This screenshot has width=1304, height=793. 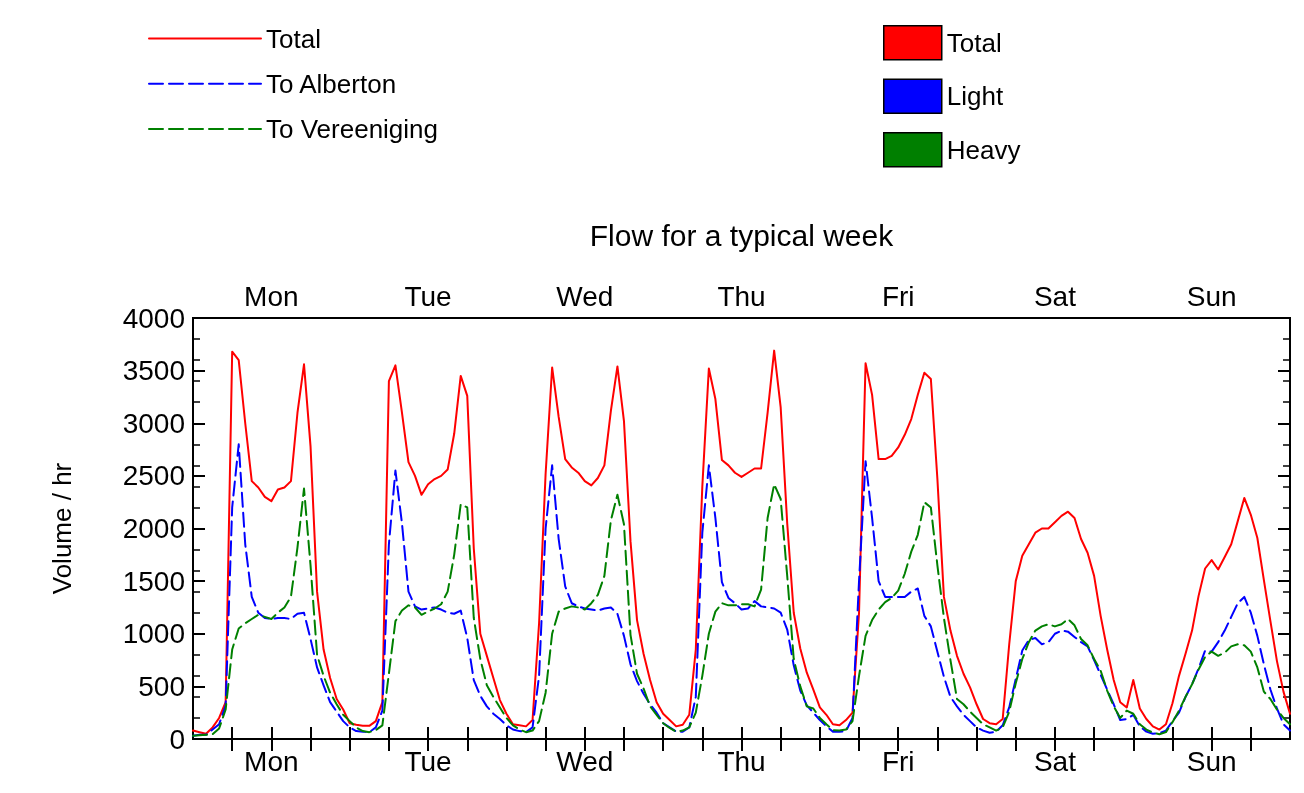 What do you see at coordinates (352, 129) in the screenshot?
I see `legend-label: To Vereeniging` at bounding box center [352, 129].